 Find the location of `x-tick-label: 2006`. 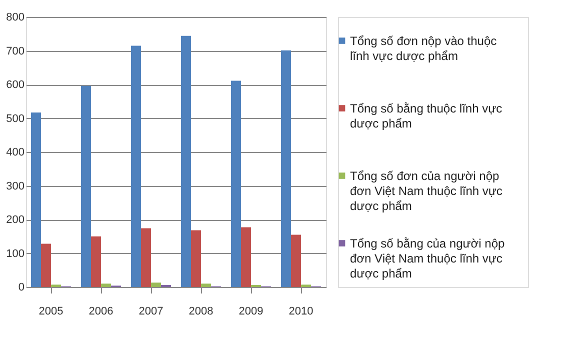

x-tick-label: 2006 is located at coordinates (101, 312).